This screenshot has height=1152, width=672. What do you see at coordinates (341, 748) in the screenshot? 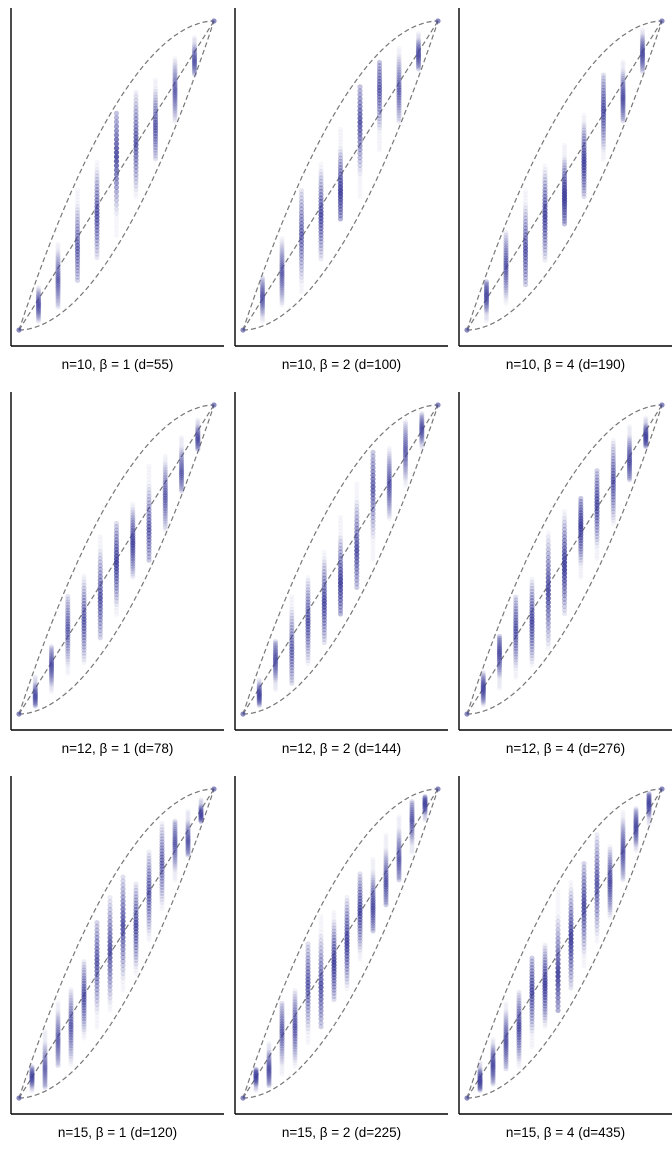
I see `panel-caption: n=12, β = 2 (d=144)` at bounding box center [341, 748].